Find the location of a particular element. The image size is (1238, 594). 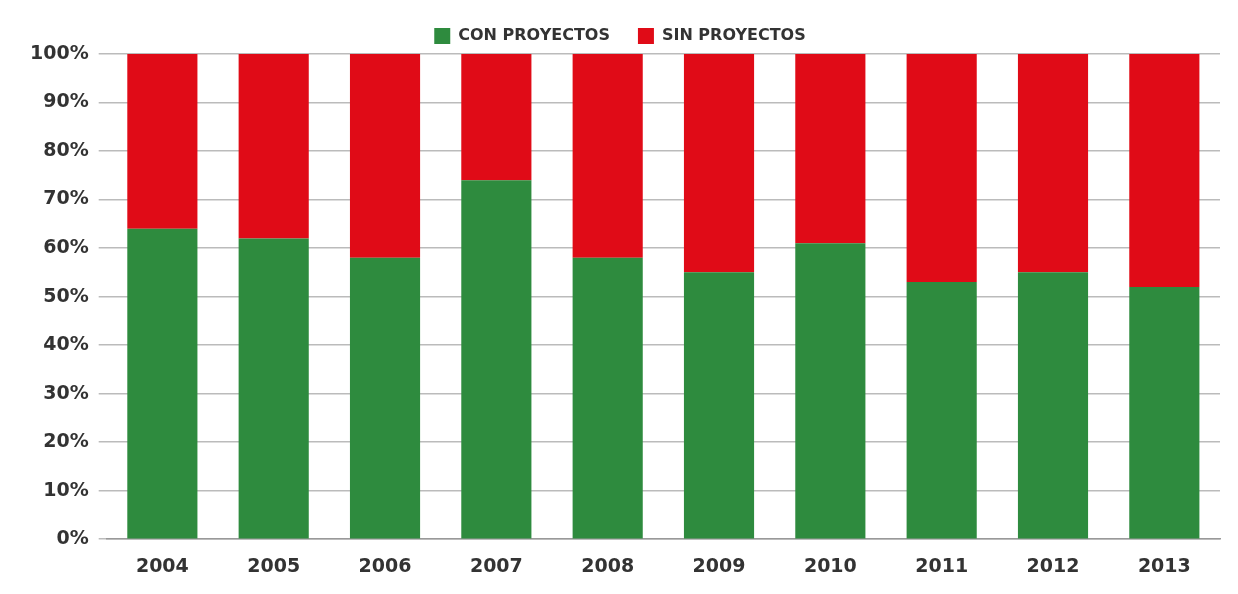

x-tick-label: 2007 is located at coordinates (496, 564).